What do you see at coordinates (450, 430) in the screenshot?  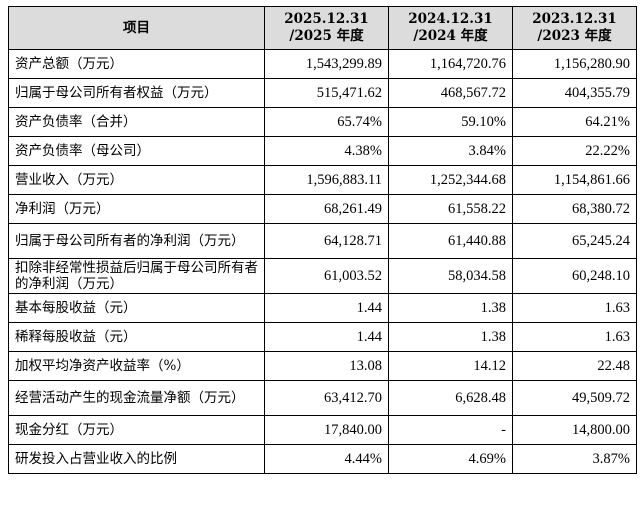 I see `cell-2024: -` at bounding box center [450, 430].